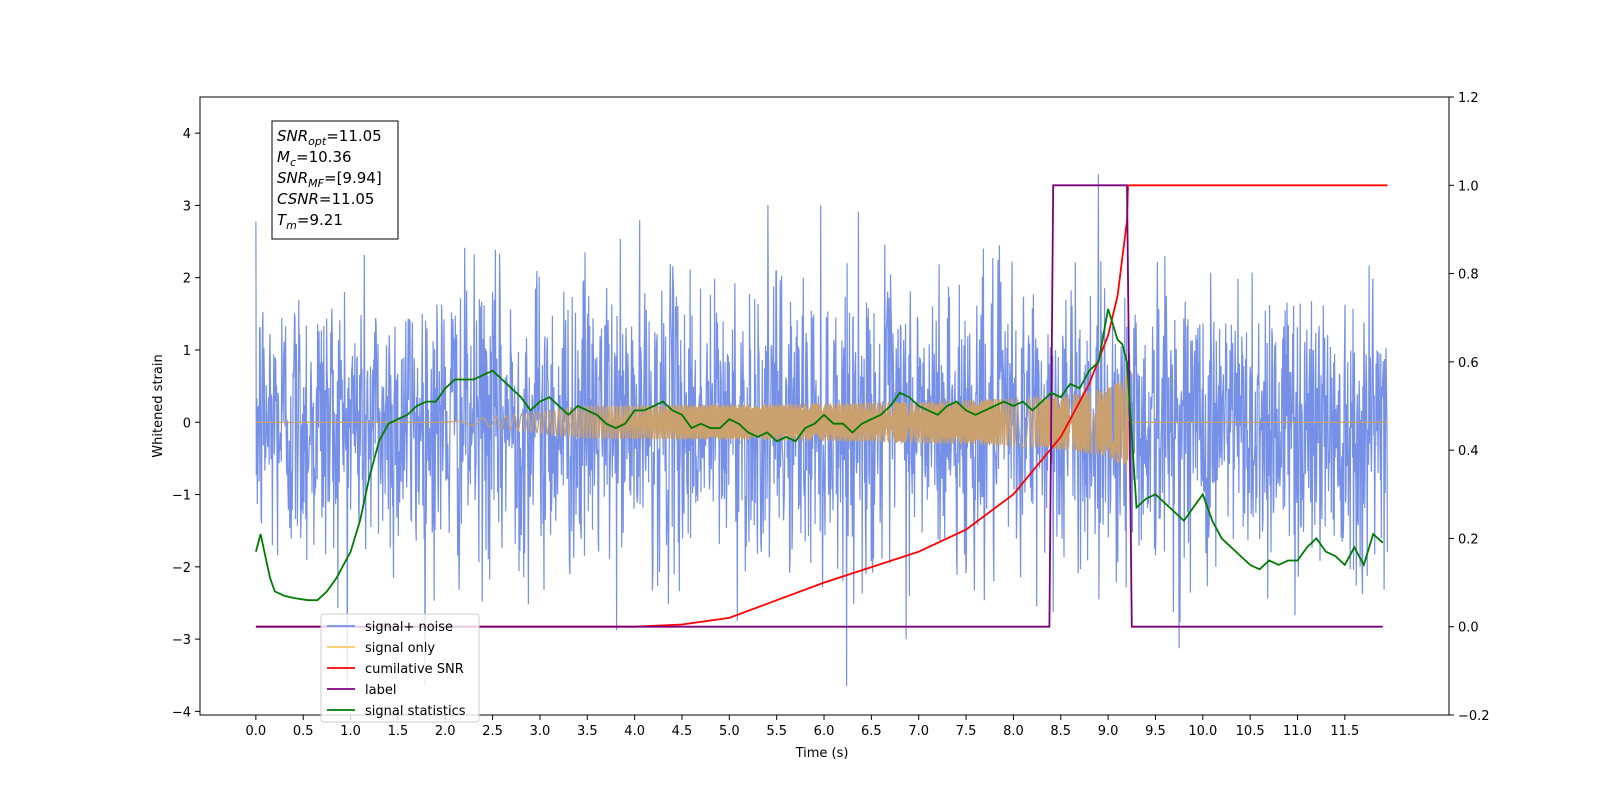 The image size is (1600, 800). I want to click on legend-label: signal+ noise, so click(409, 627).